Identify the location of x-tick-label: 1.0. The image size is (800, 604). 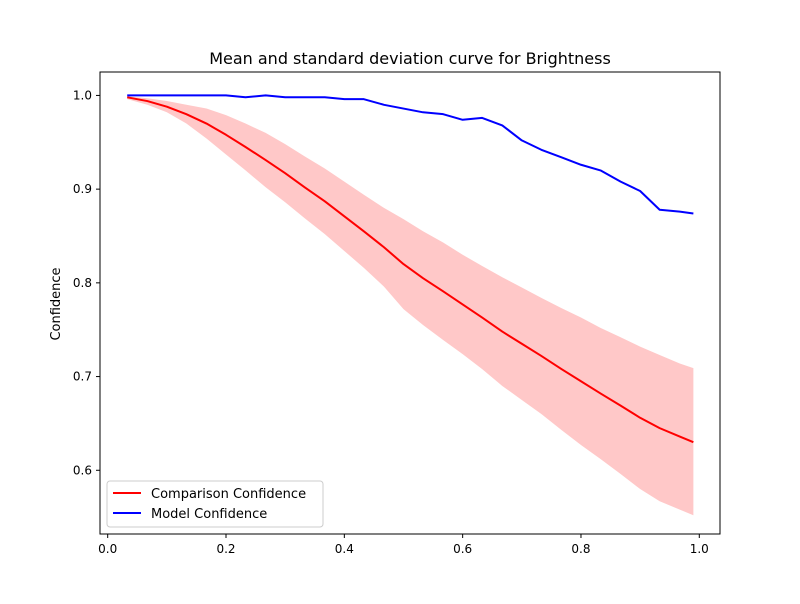
(699, 549).